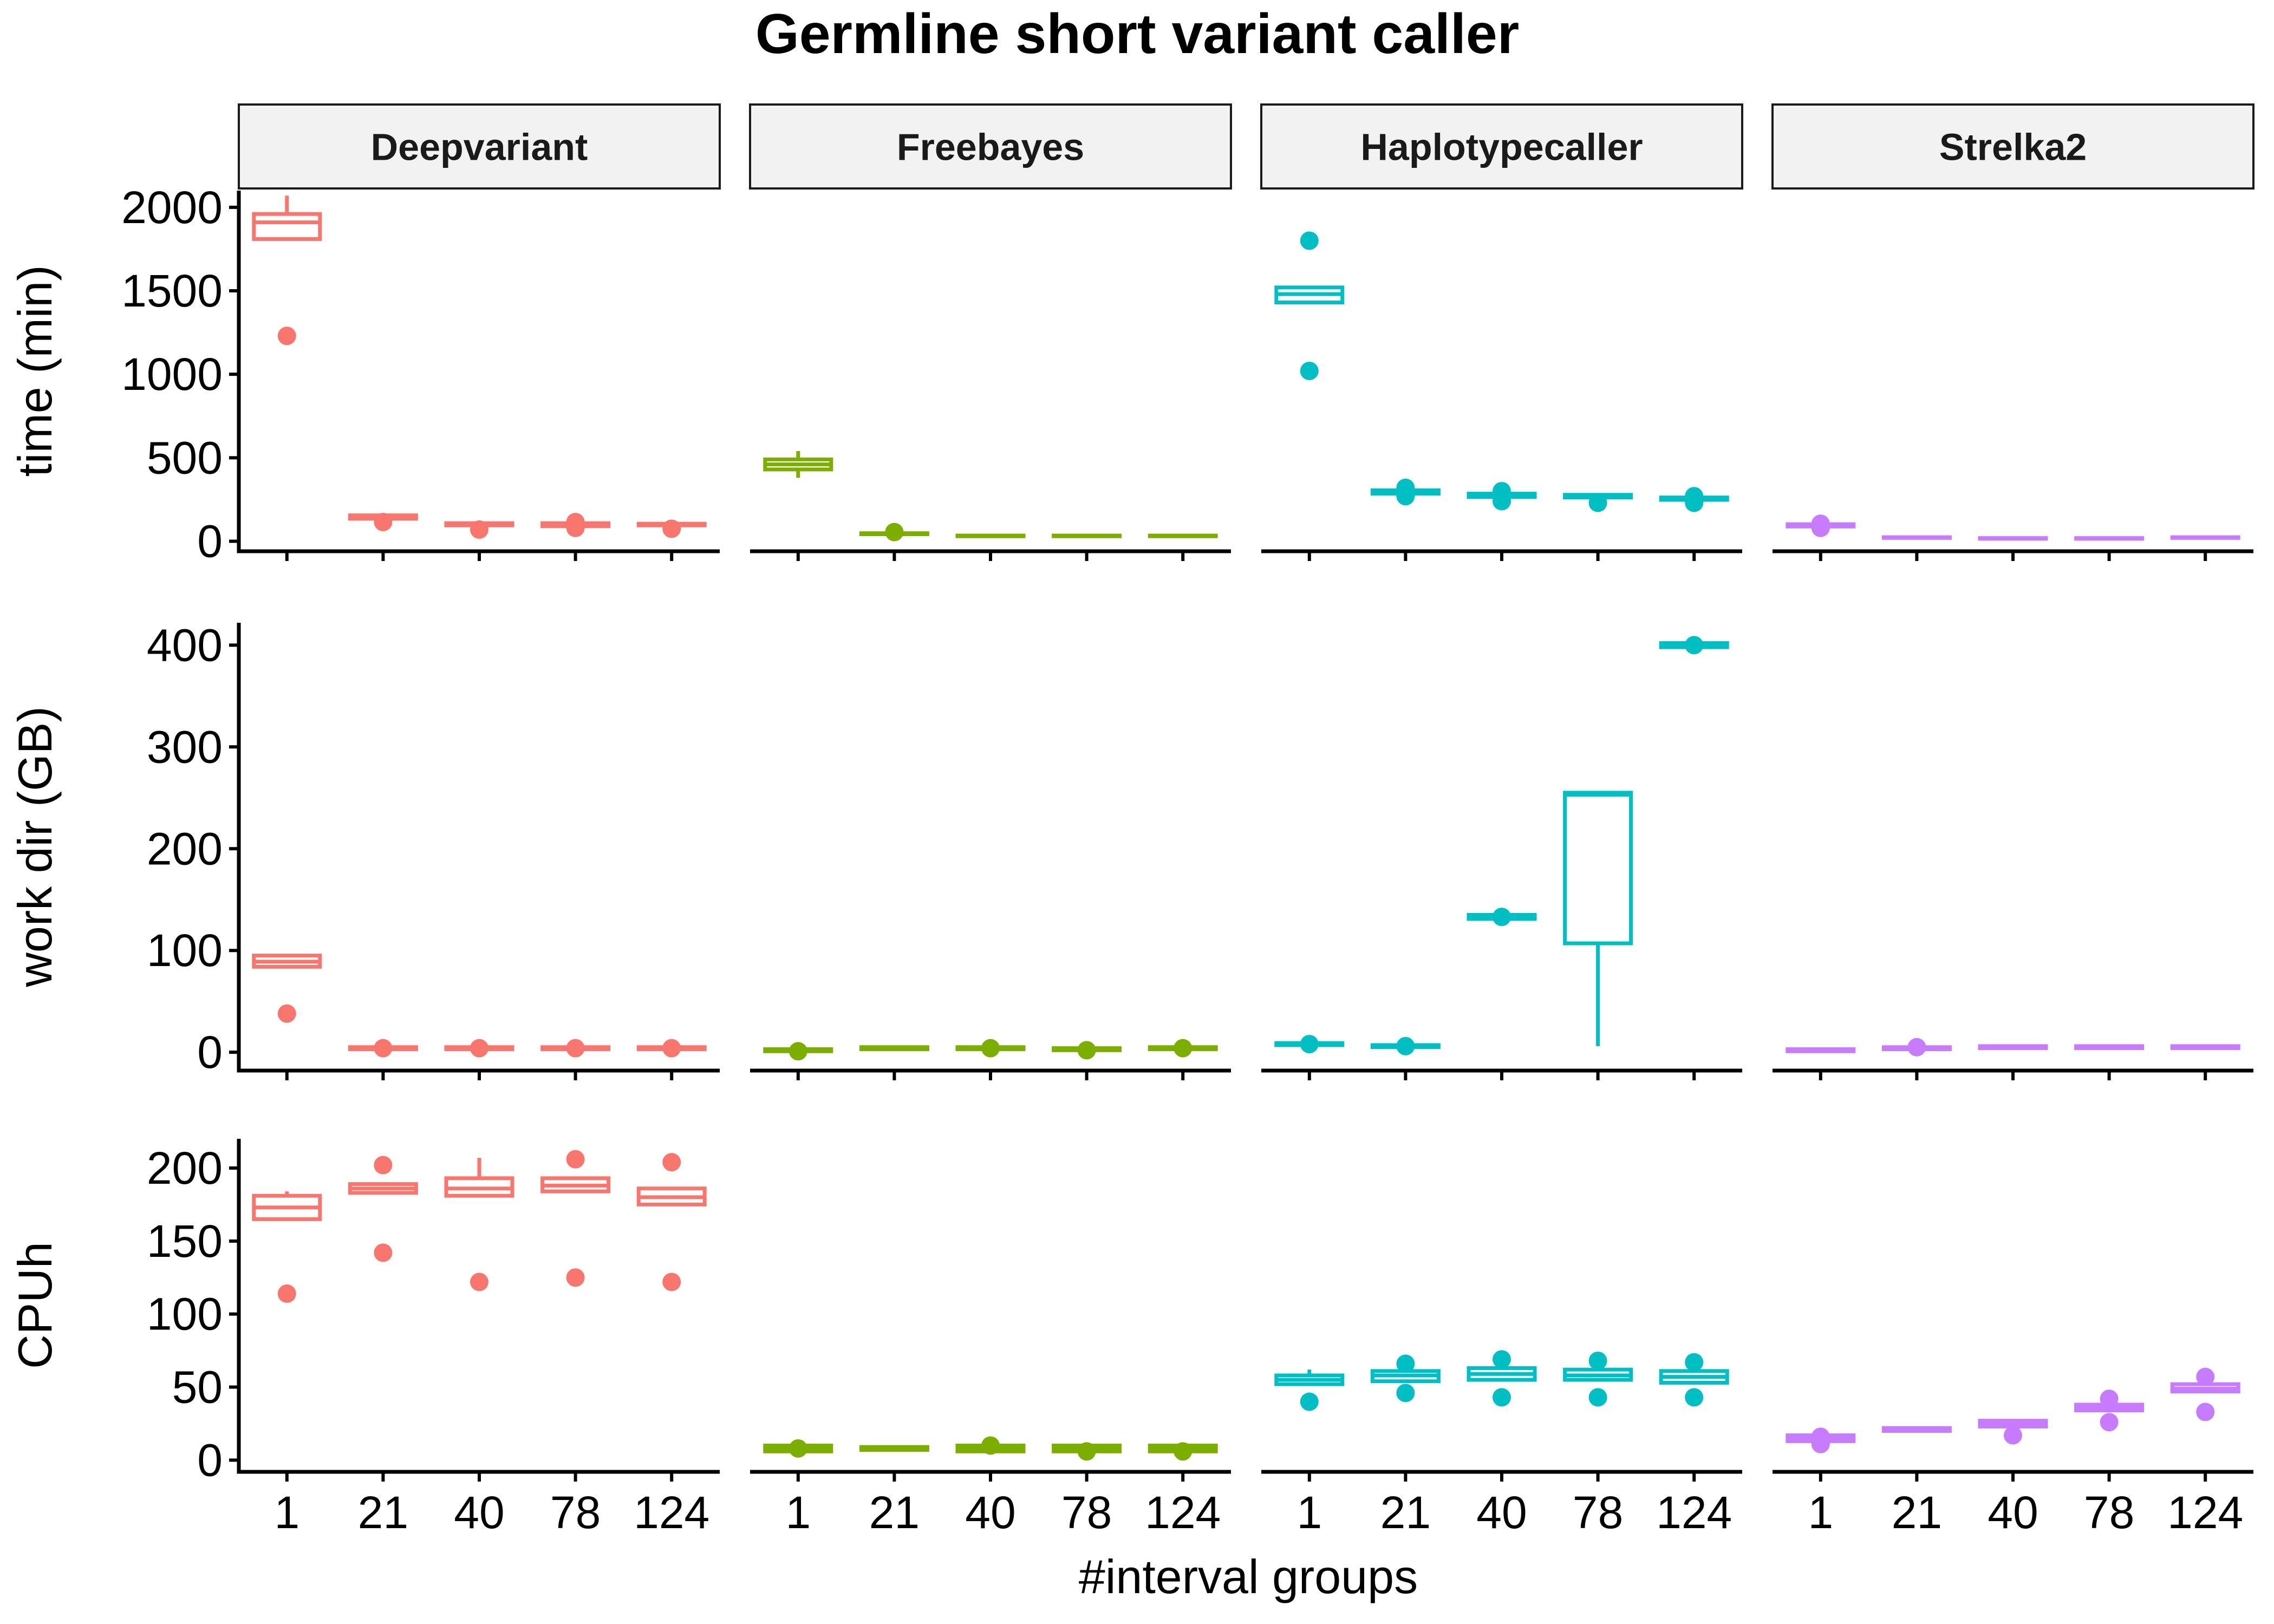 This screenshot has height=1624, width=2274. What do you see at coordinates (185, 1241) in the screenshot?
I see `y-tick-label: 150` at bounding box center [185, 1241].